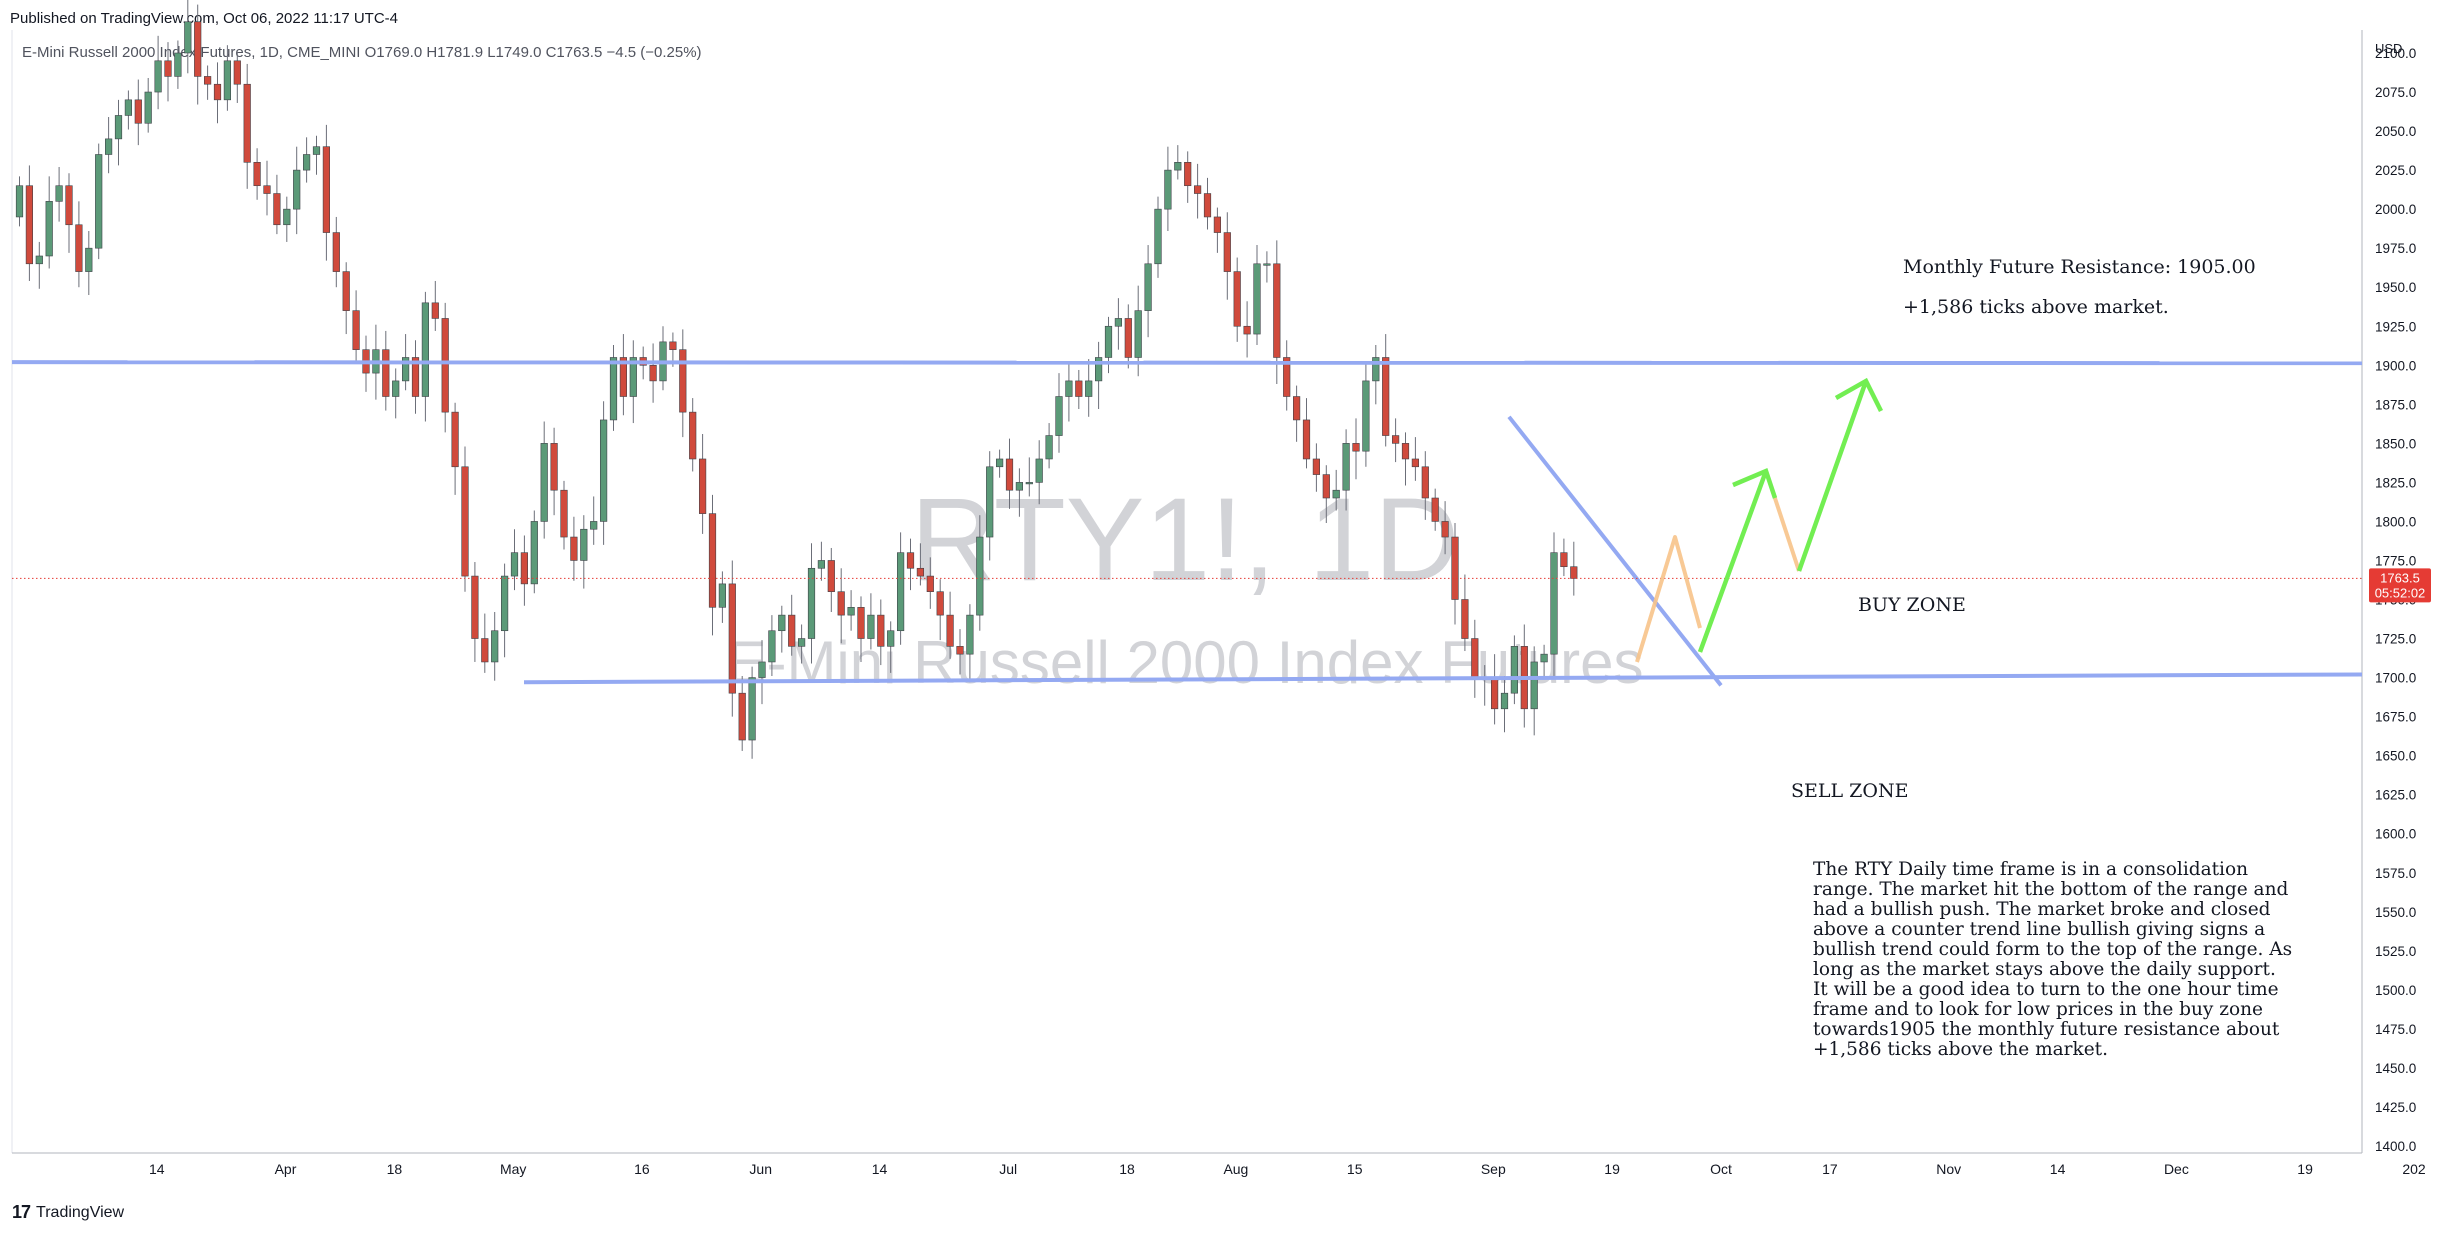 This screenshot has width=2453, height=1233. What do you see at coordinates (2395, 1146) in the screenshot?
I see `y-tick-label: 1400.0` at bounding box center [2395, 1146].